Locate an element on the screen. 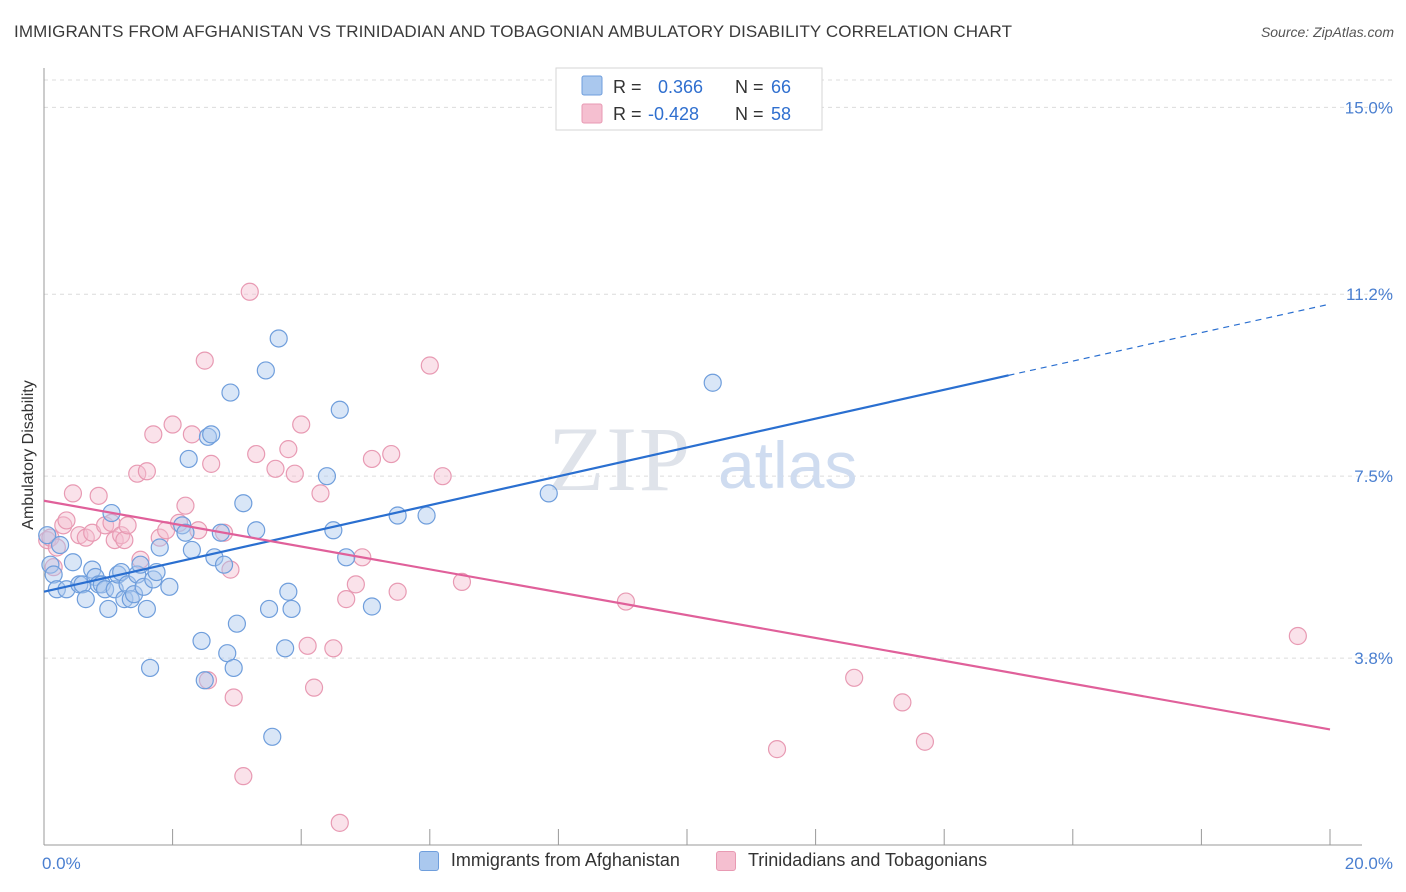 This screenshot has width=1406, height=892. watermark-atlas: atlas is located at coordinates (787, 465).